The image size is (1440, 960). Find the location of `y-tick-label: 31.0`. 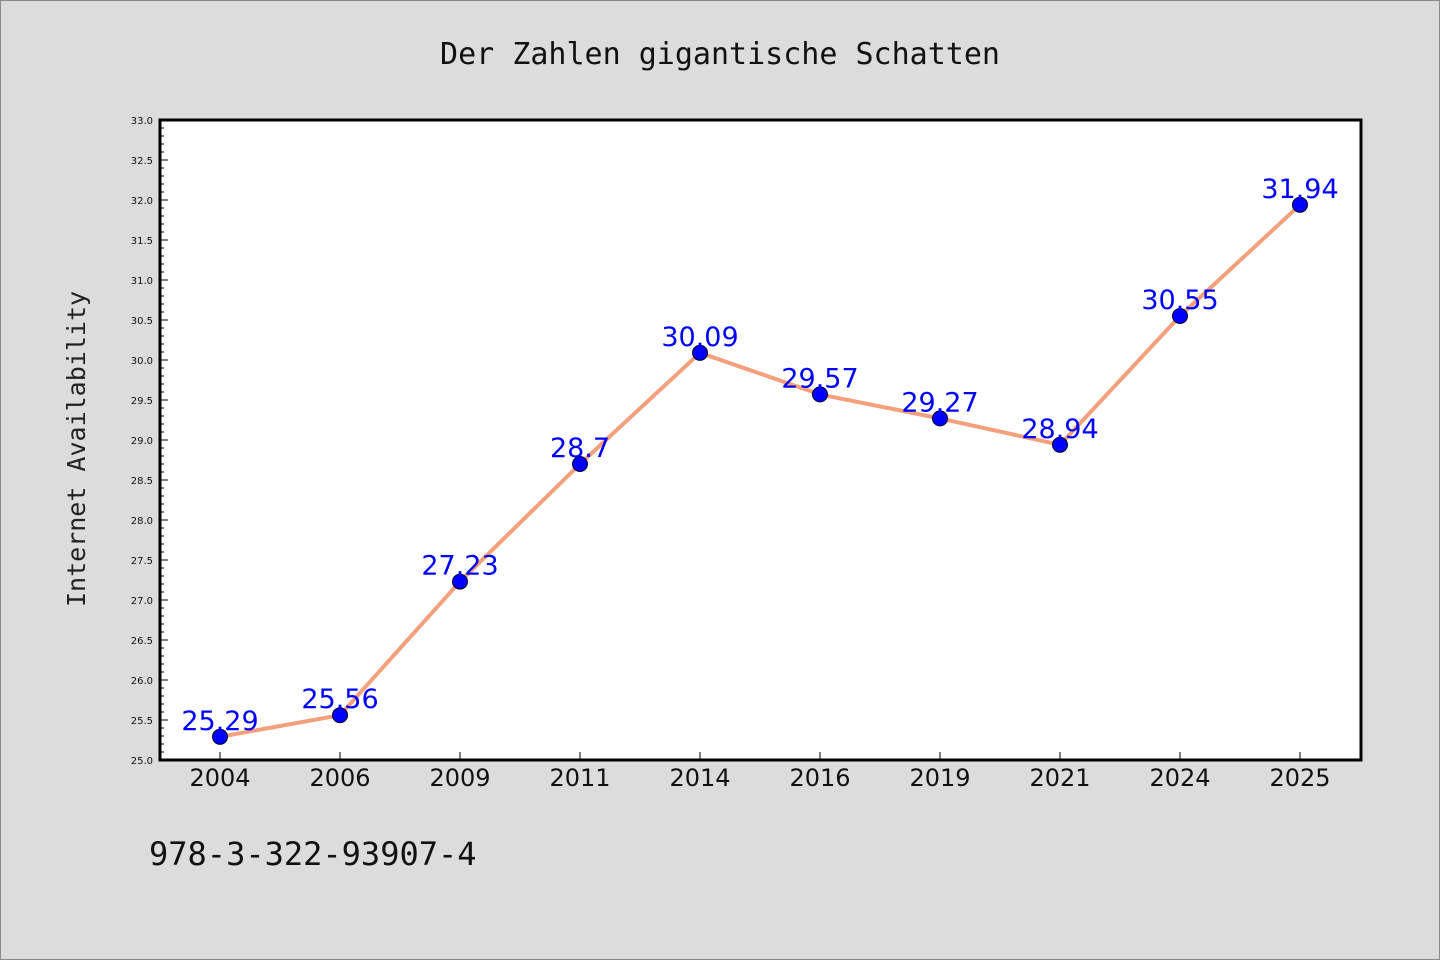

y-tick-label: 31.0 is located at coordinates (142, 281).